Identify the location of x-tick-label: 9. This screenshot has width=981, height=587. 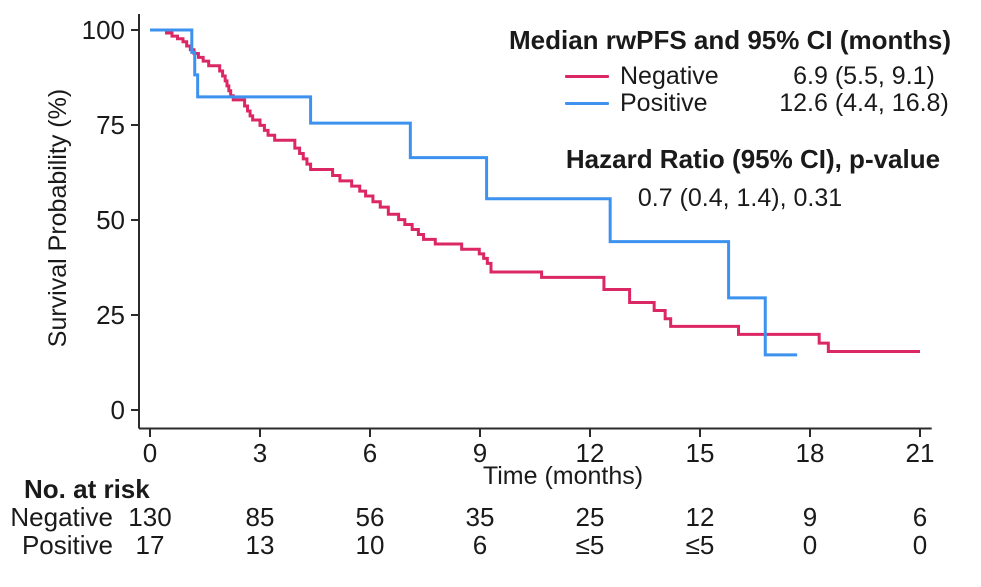
(480, 453).